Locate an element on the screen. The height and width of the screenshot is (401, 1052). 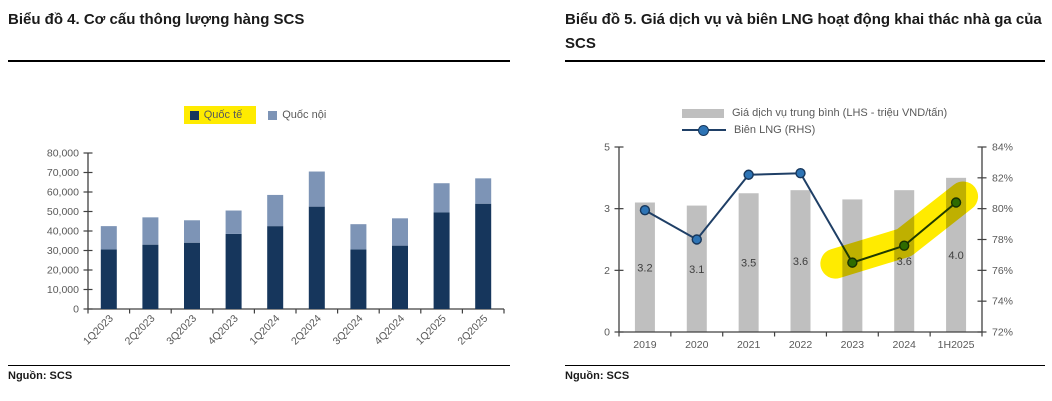
chart4-source: Nguồn: SCS is located at coordinates (40, 376).